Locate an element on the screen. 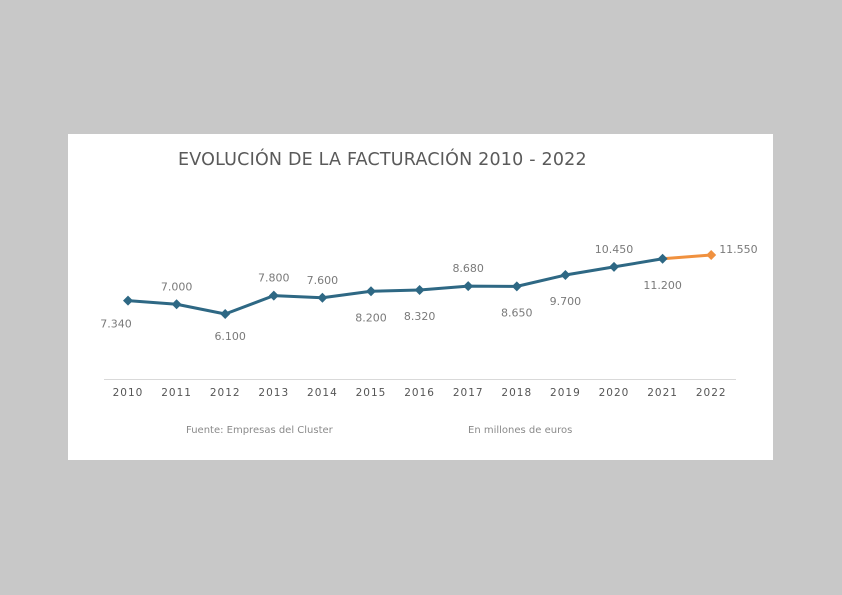 This screenshot has height=595, width=842. data-label: 7.800 is located at coordinates (274, 278).